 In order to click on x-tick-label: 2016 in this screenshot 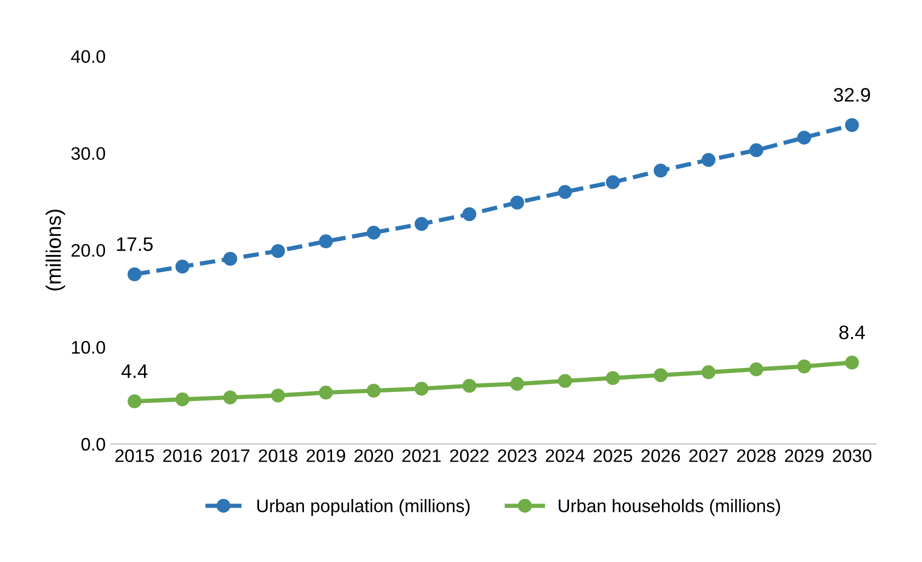, I will do `click(182, 455)`.